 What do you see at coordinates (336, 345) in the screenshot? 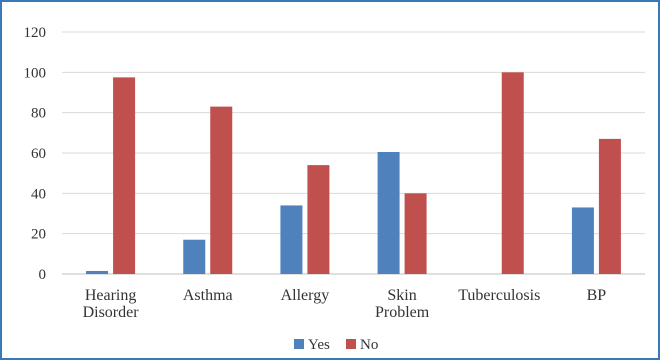
I see `legend: Yes No` at bounding box center [336, 345].